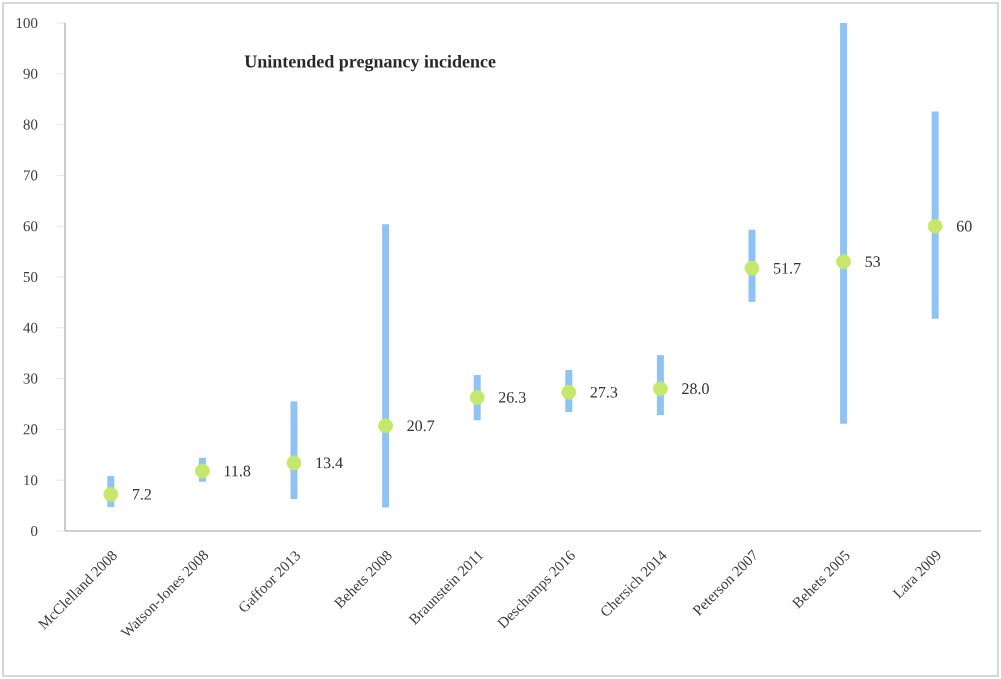  Describe the element at coordinates (964, 226) in the screenshot. I see `data-label: 60` at that location.